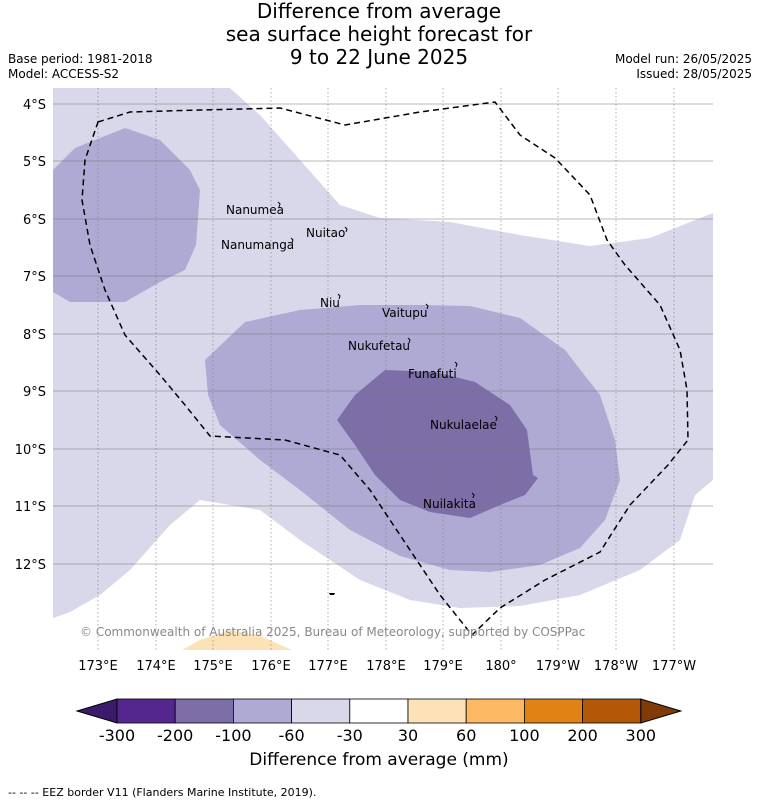  I want to click on colorbar-label: Difference from average (mm), so click(379, 760).